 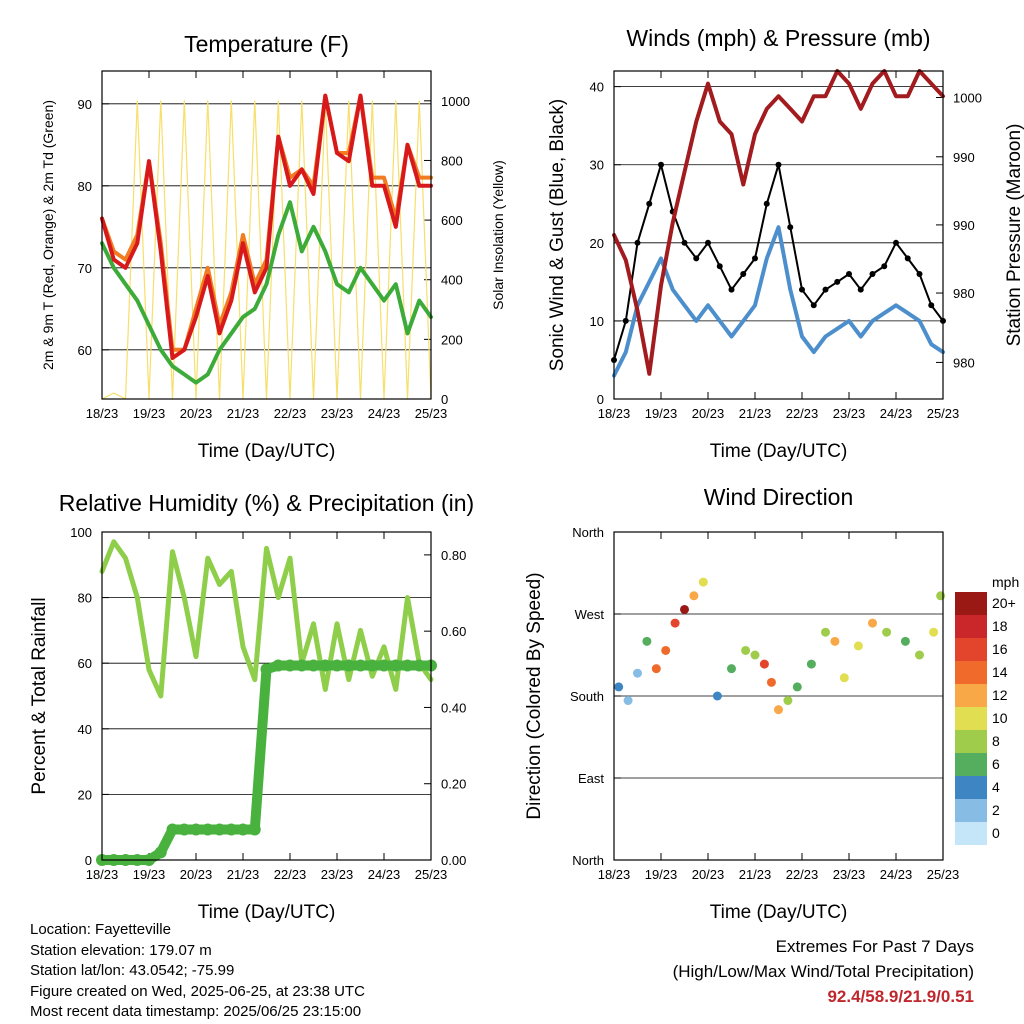 What do you see at coordinates (778, 301) in the screenshot?
I see `wind-line` at bounding box center [778, 301].